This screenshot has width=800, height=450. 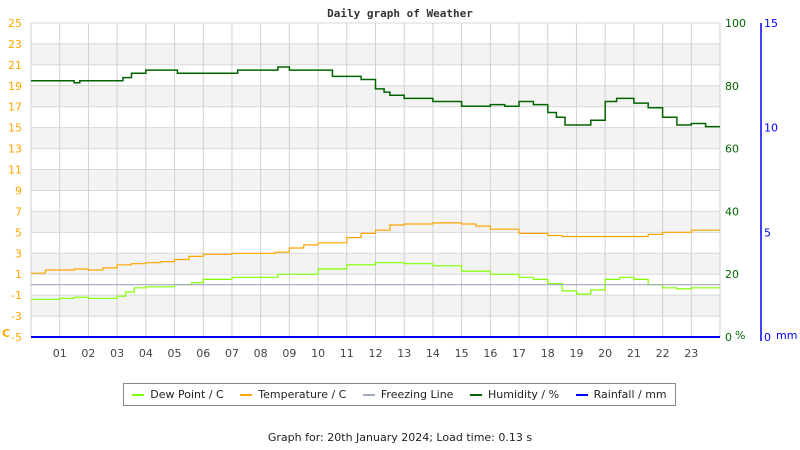 What do you see at coordinates (375, 281) in the screenshot?
I see `dew-point-line` at bounding box center [375, 281].